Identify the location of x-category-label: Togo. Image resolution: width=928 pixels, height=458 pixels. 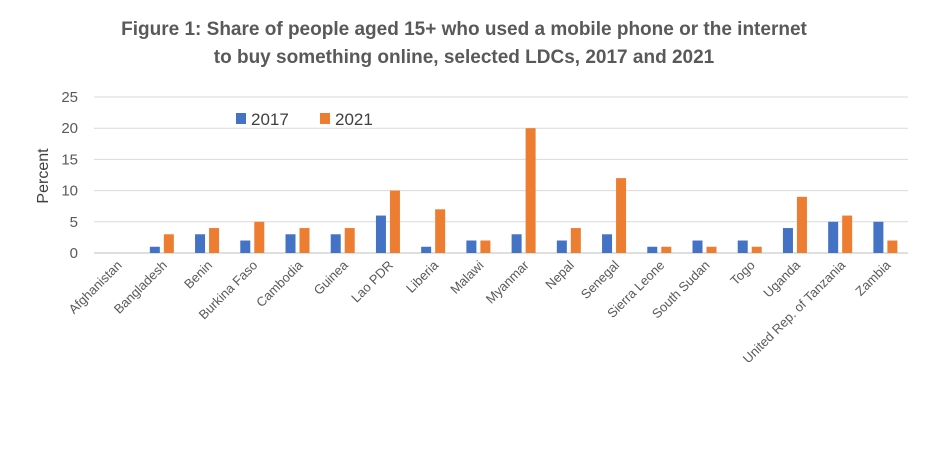
(742, 273).